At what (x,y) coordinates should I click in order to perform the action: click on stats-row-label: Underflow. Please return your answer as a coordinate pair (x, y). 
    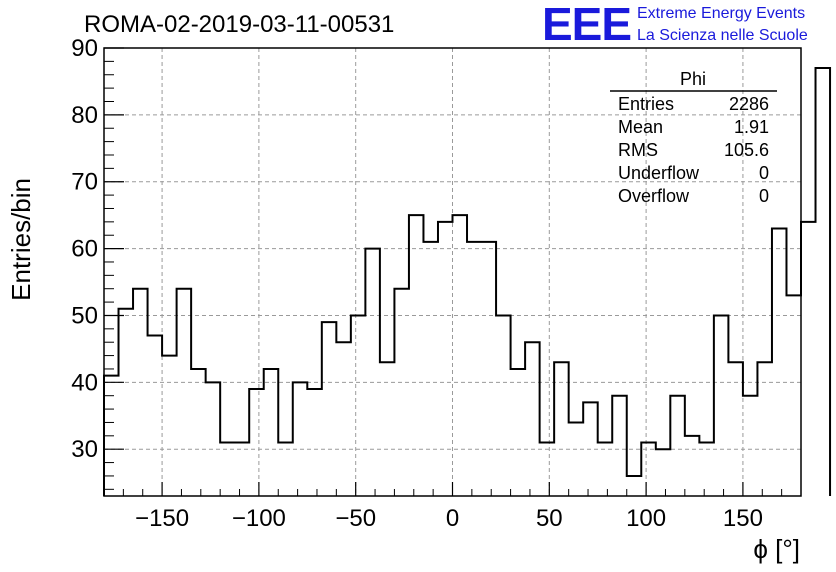
    Looking at the image, I should click on (659, 173).